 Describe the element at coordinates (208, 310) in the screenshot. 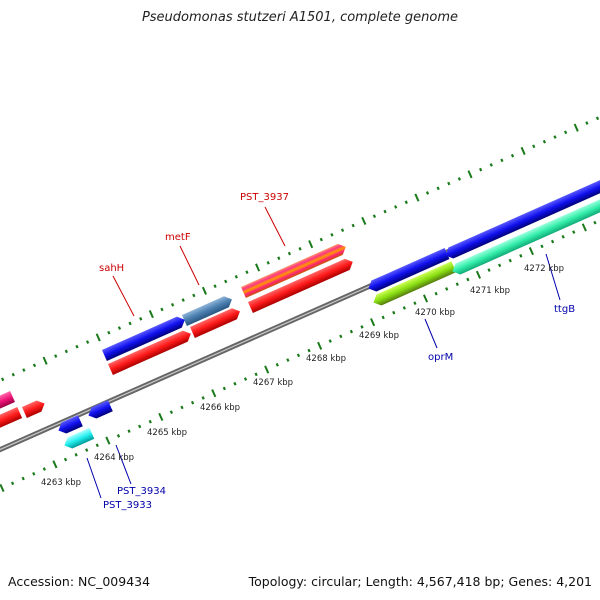

I see `gene-metF` at that location.